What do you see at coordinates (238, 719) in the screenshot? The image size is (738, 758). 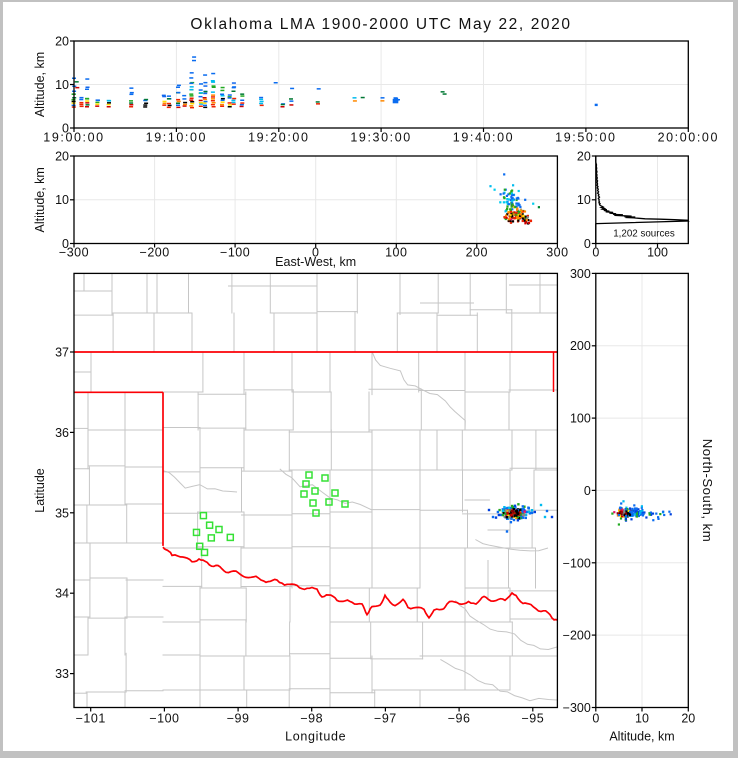 I see `svg-text: −99` at bounding box center [238, 719].